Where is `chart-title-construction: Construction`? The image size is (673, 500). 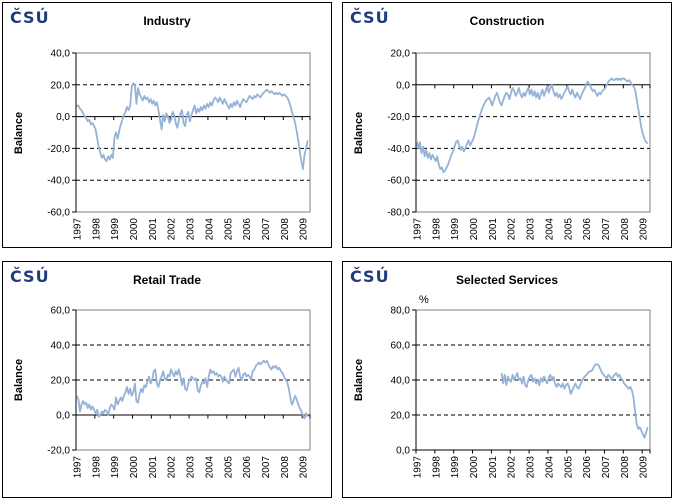
chart-title-construction: Construction is located at coordinates (507, 21).